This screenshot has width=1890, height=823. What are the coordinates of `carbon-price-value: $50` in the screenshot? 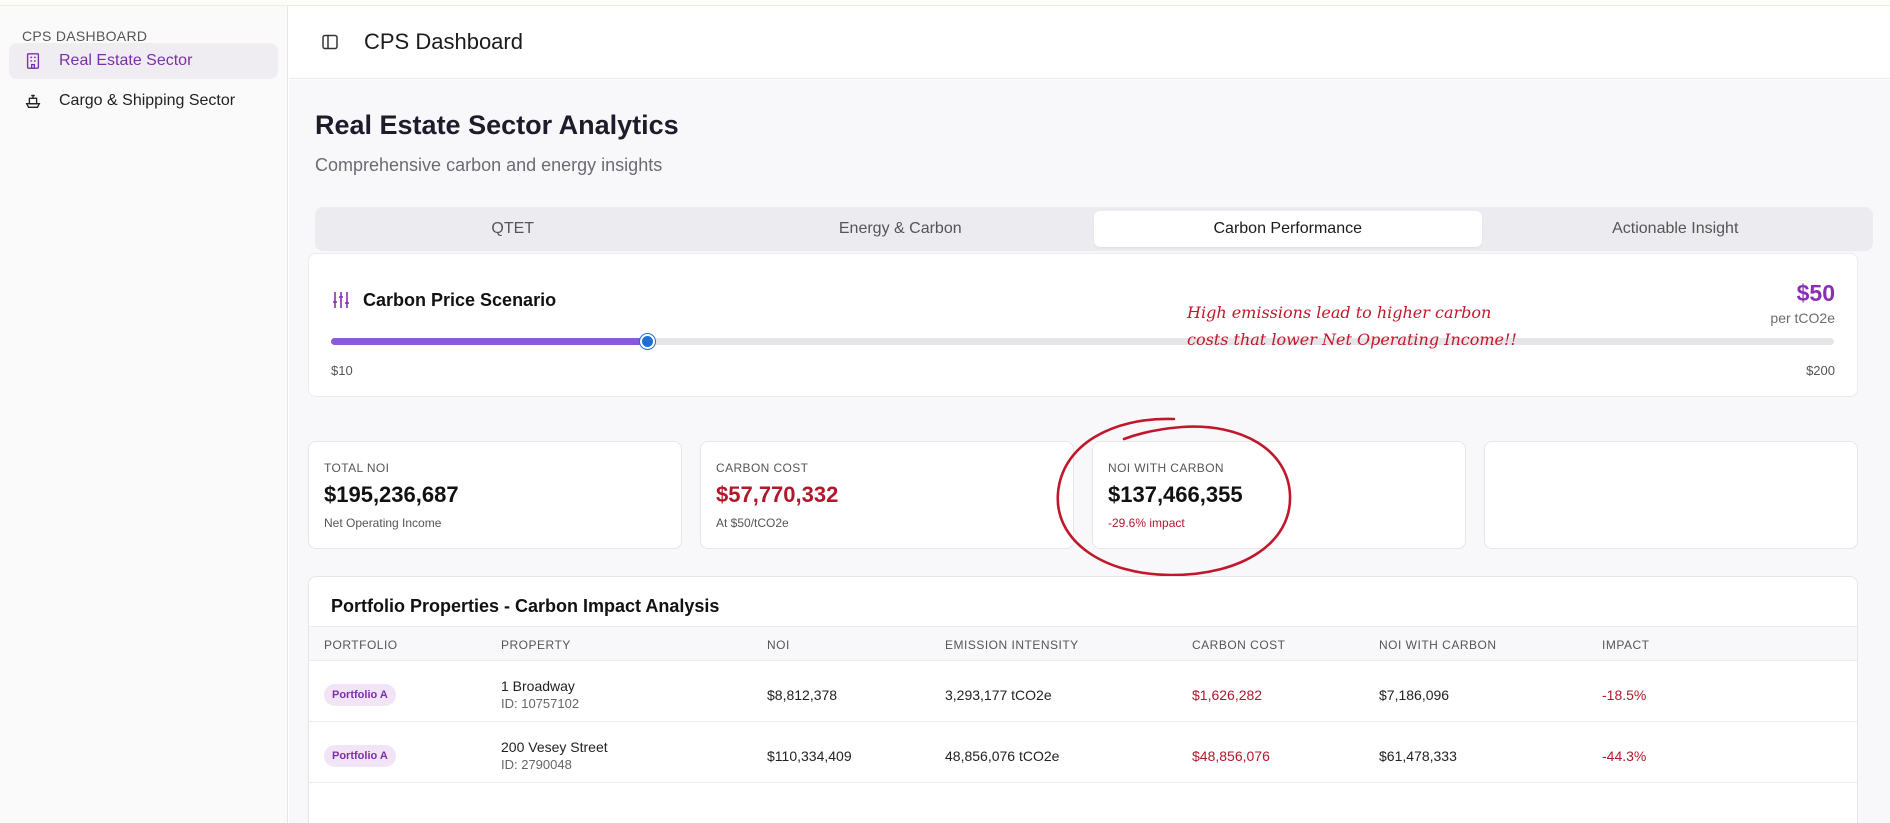 It's located at (1815, 293).